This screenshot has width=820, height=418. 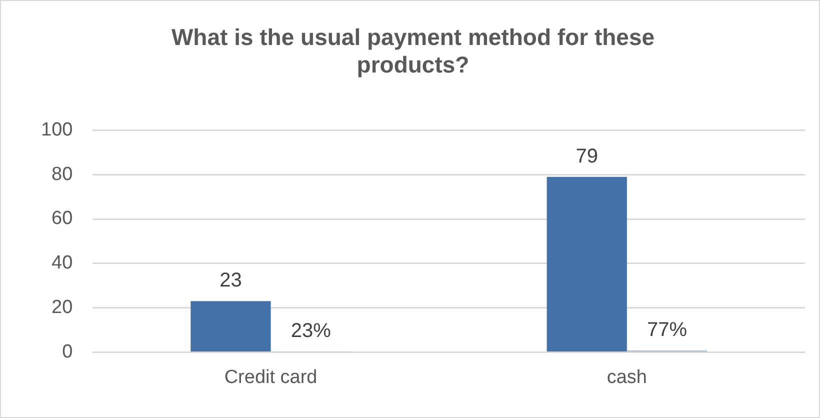 What do you see at coordinates (587, 156) in the screenshot?
I see `data-label: 79` at bounding box center [587, 156].